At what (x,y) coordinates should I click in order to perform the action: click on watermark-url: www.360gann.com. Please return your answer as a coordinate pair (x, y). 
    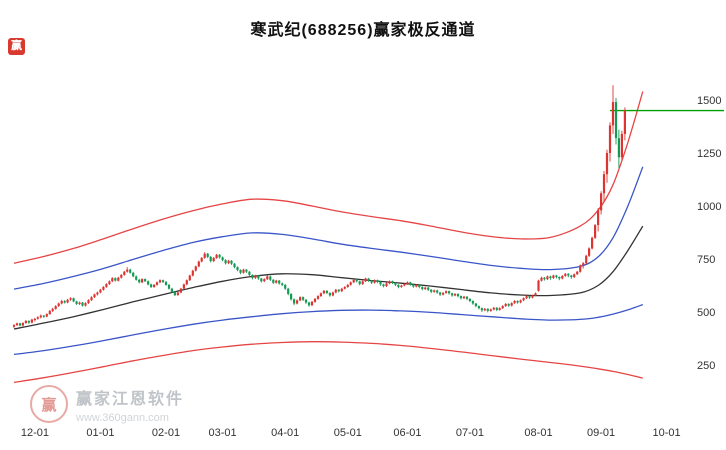
    Looking at the image, I should click on (122, 418).